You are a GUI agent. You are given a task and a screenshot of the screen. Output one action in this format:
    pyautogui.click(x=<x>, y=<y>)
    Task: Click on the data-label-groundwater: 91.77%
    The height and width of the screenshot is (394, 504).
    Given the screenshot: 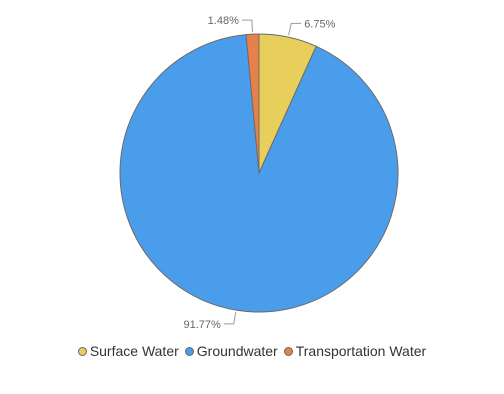 What is the action you would take?
    pyautogui.click(x=202, y=325)
    